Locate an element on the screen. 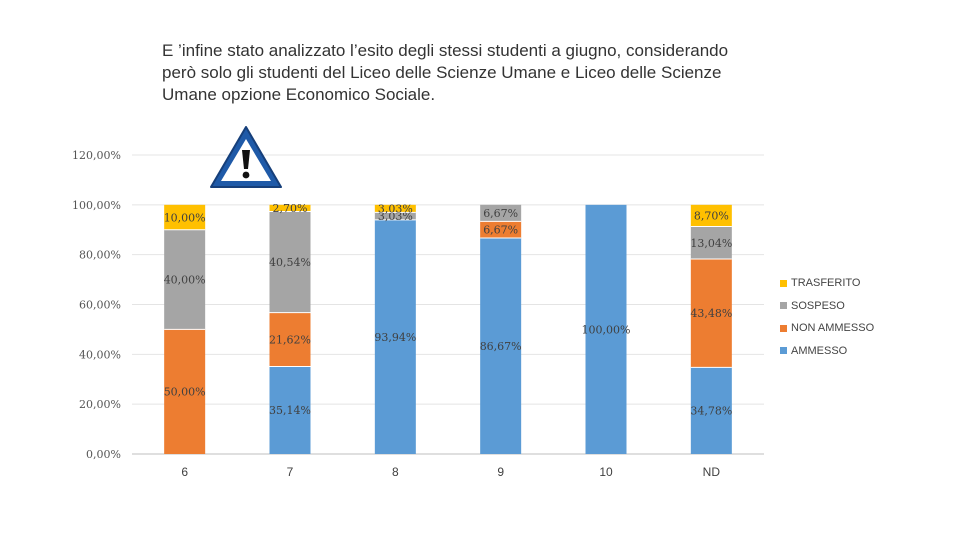 The width and height of the screenshot is (960, 540). x-tick-label: 9 is located at coordinates (500, 472).